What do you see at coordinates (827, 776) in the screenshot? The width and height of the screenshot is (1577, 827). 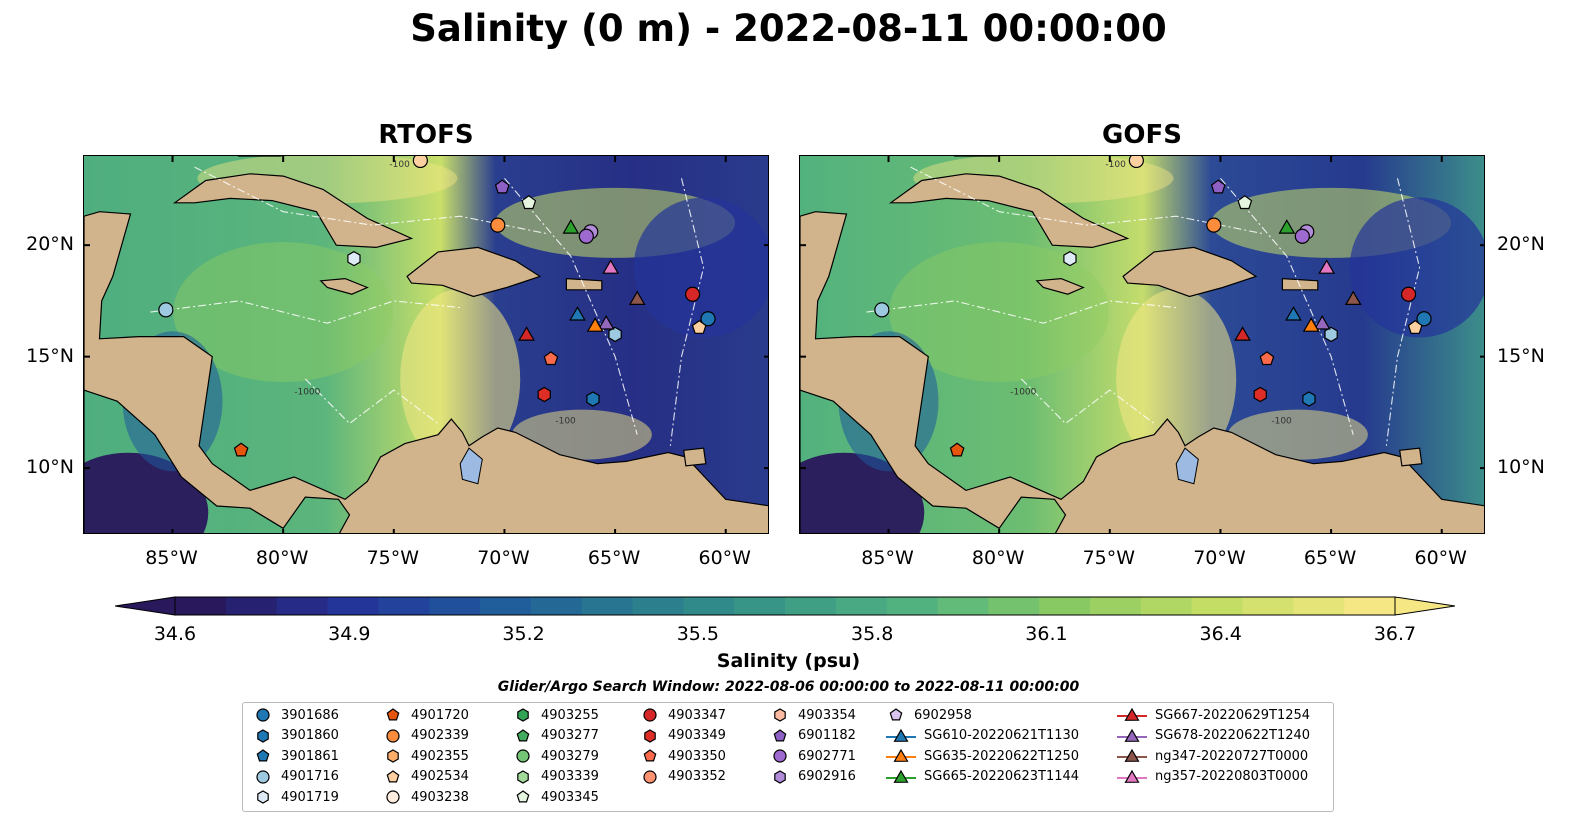 I see `legend-label: 6902916` at bounding box center [827, 776].